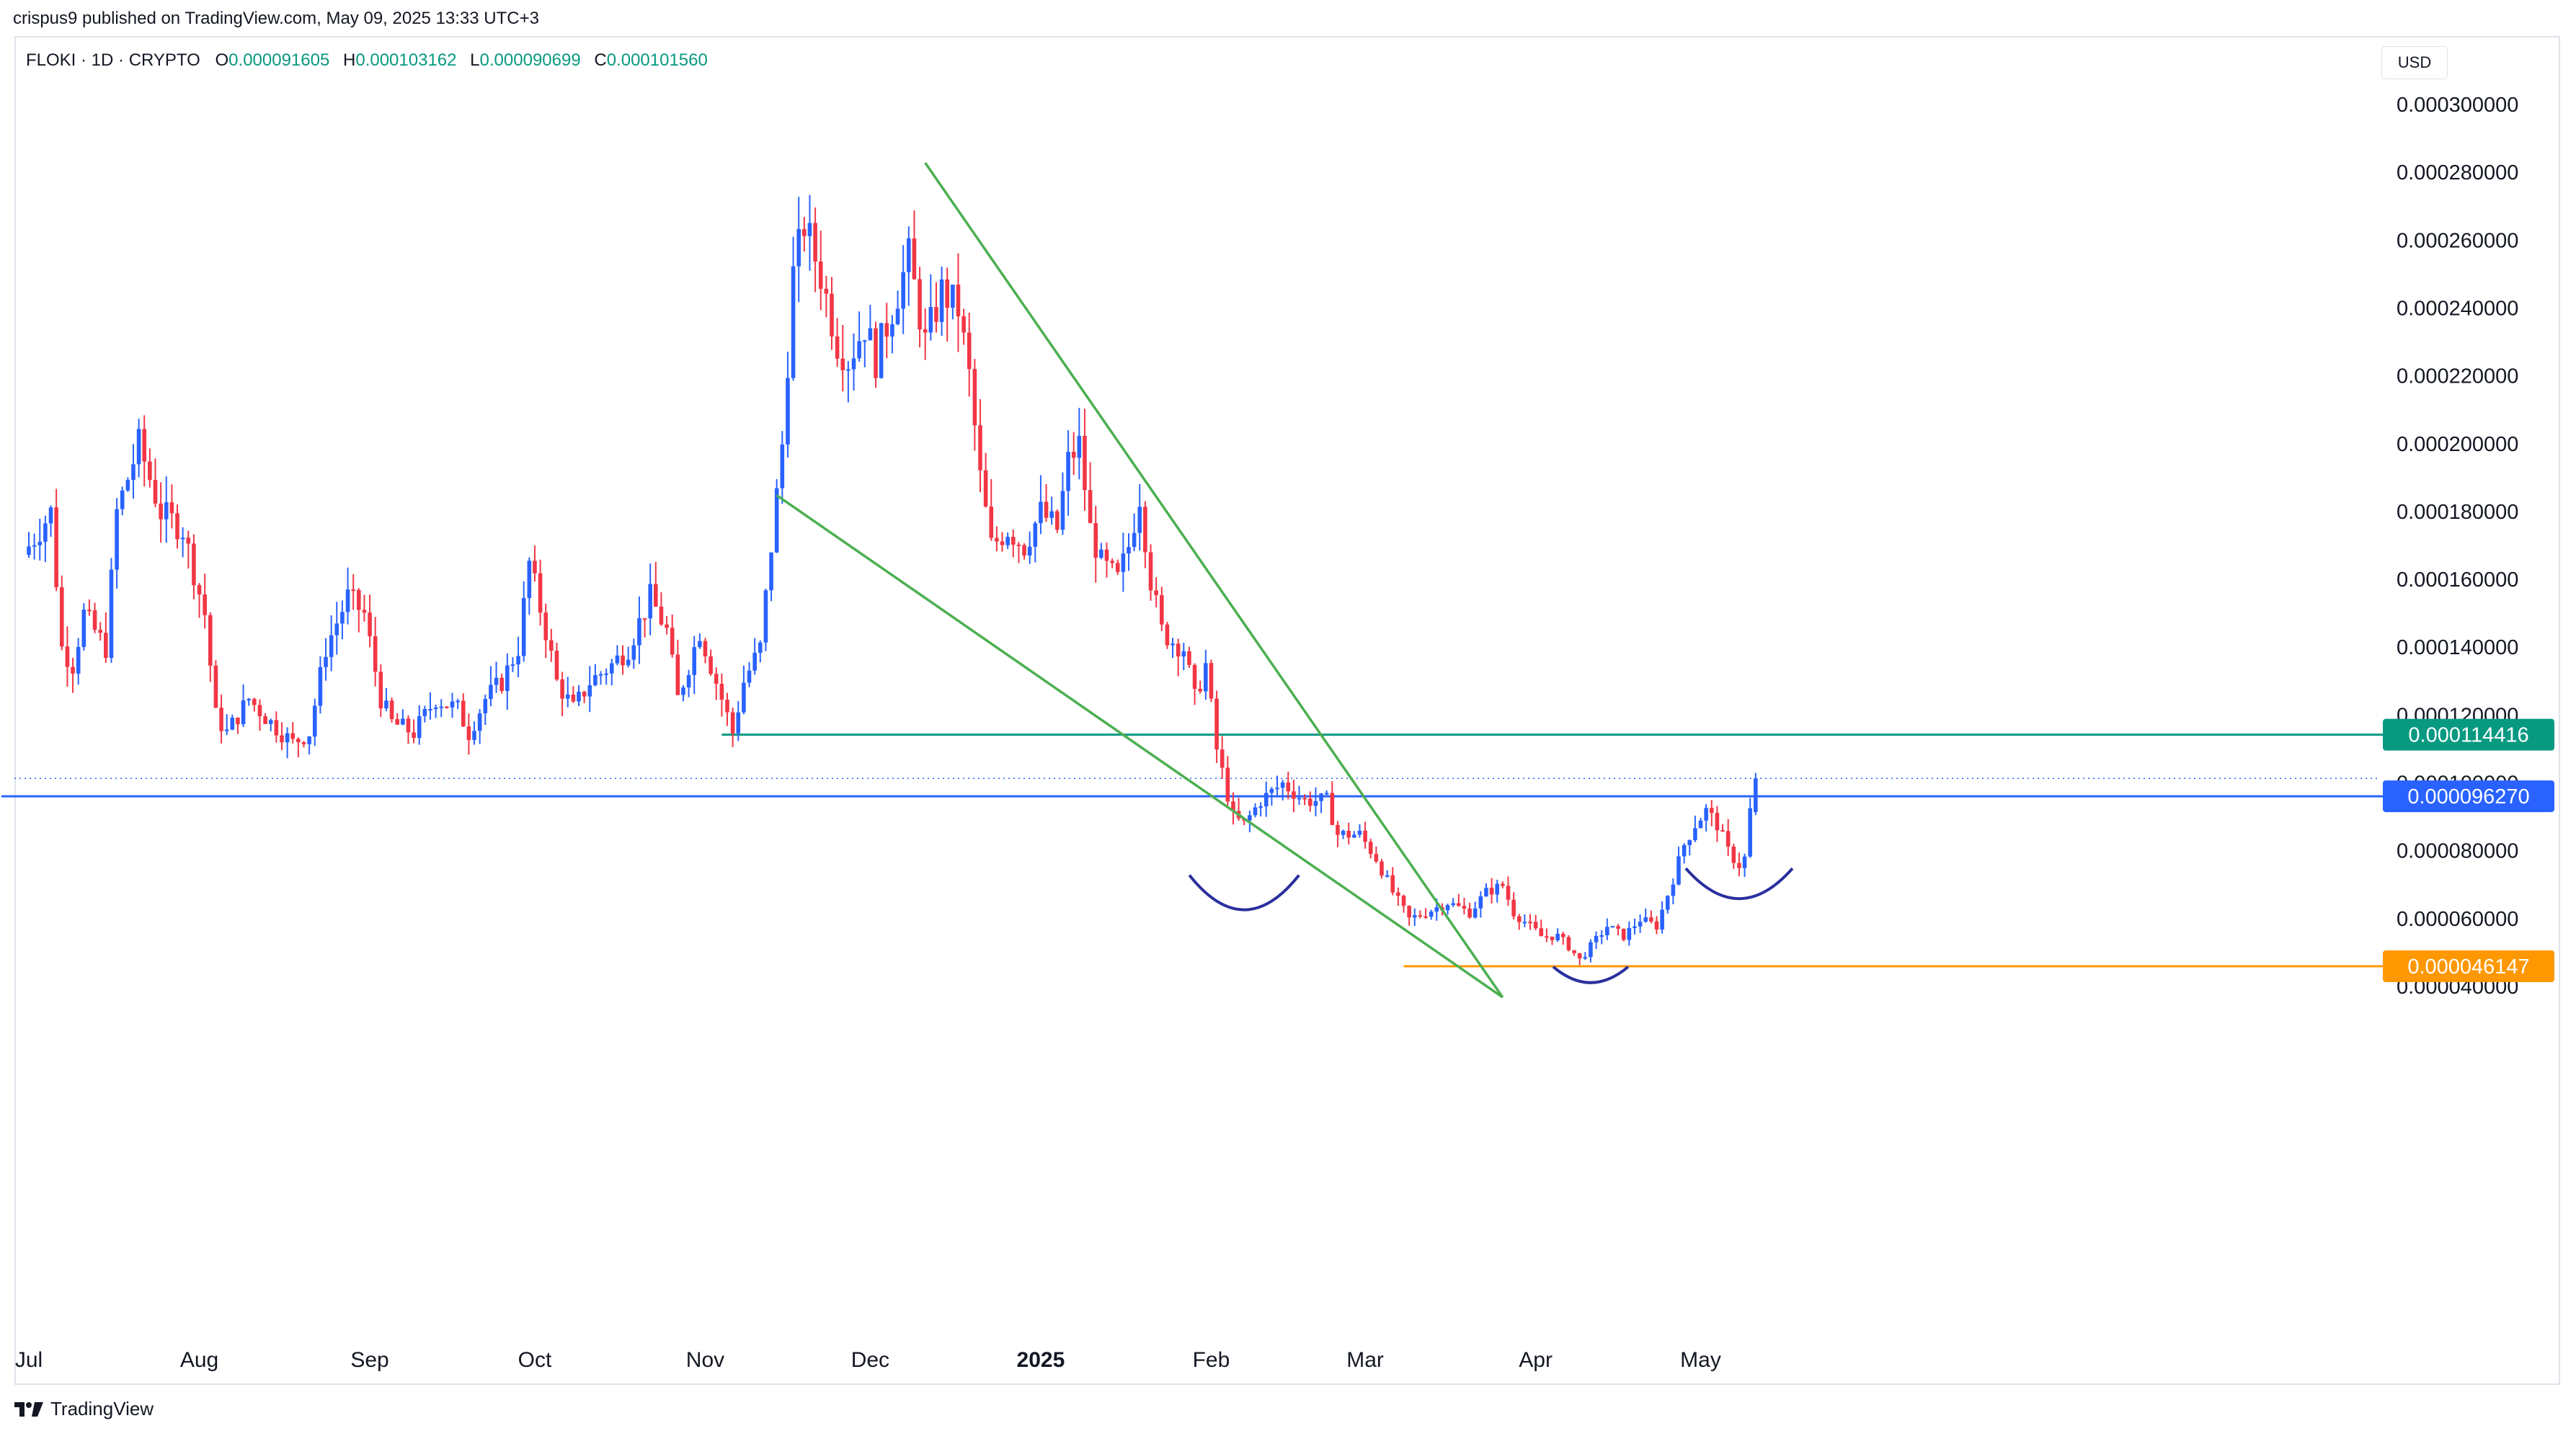 This screenshot has height=1431, width=2576. What do you see at coordinates (279, 60) in the screenshot?
I see `open-value: 0.000091605` at bounding box center [279, 60].